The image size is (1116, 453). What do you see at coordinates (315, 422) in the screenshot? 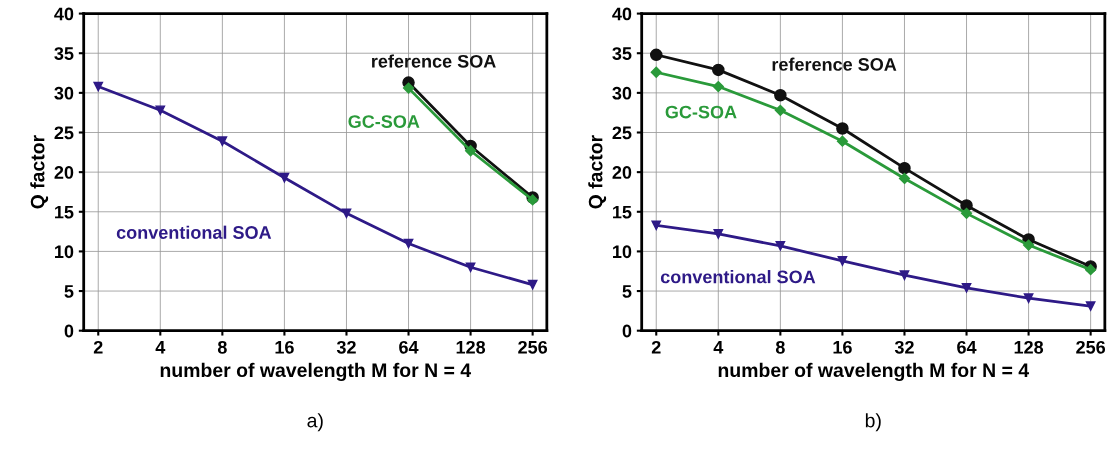
I see `text: a)` at bounding box center [315, 422].